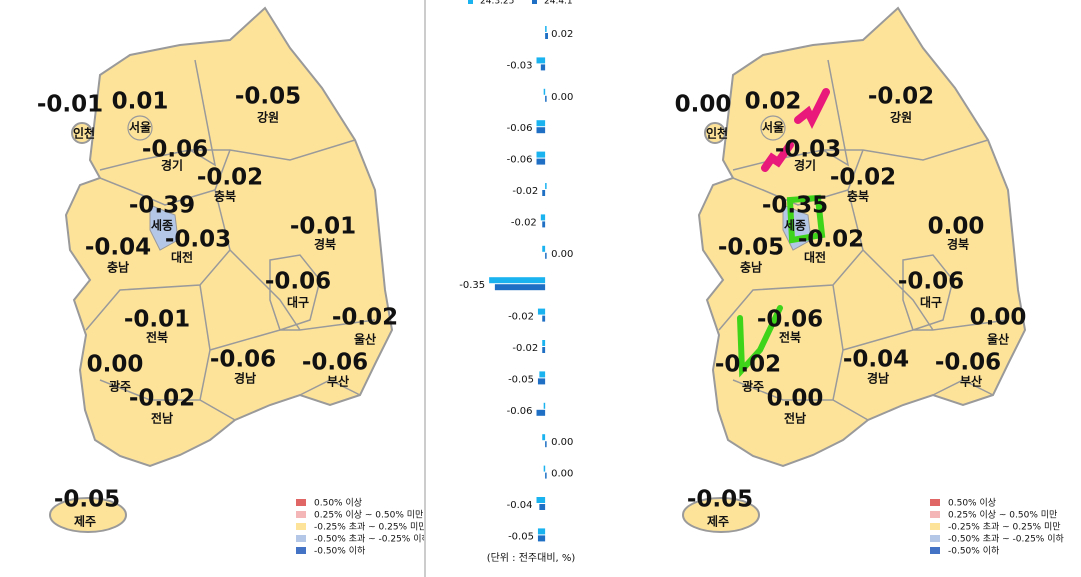 The image size is (1081, 577). Describe the element at coordinates (325, 245) in the screenshot. I see `region-name: 경북` at that location.